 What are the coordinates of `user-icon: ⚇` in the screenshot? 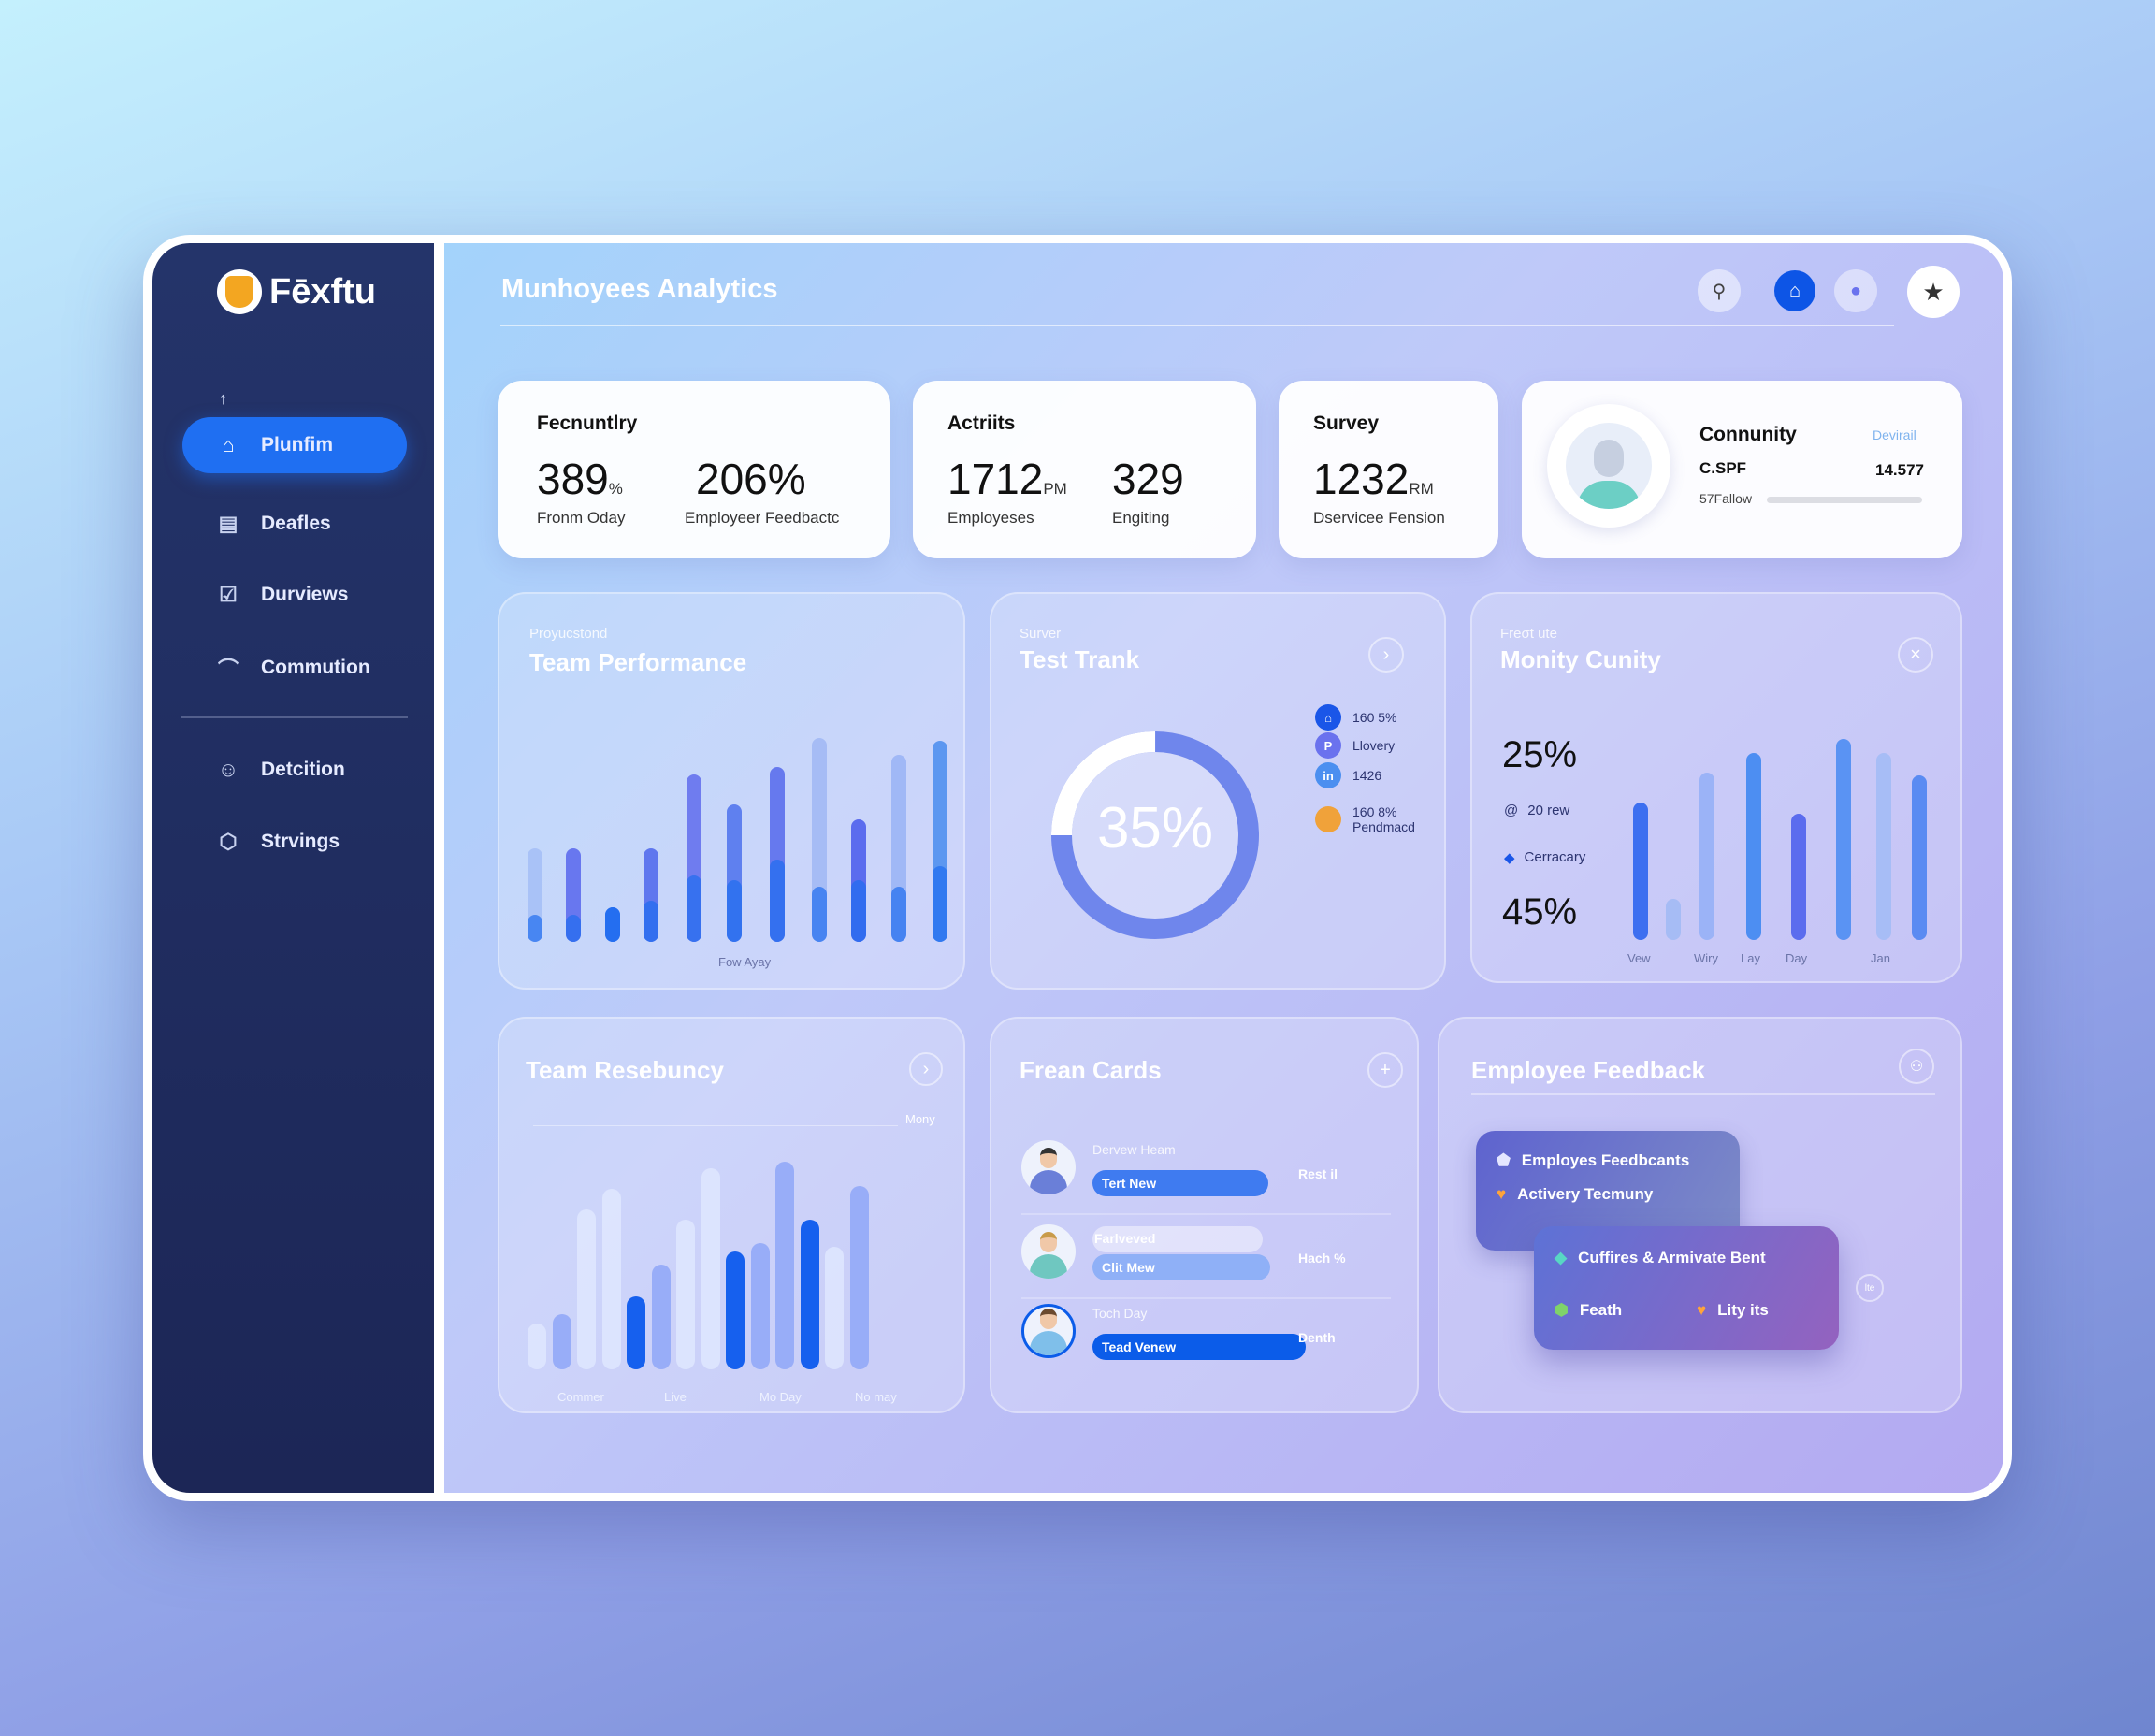 It's located at (1917, 1067).